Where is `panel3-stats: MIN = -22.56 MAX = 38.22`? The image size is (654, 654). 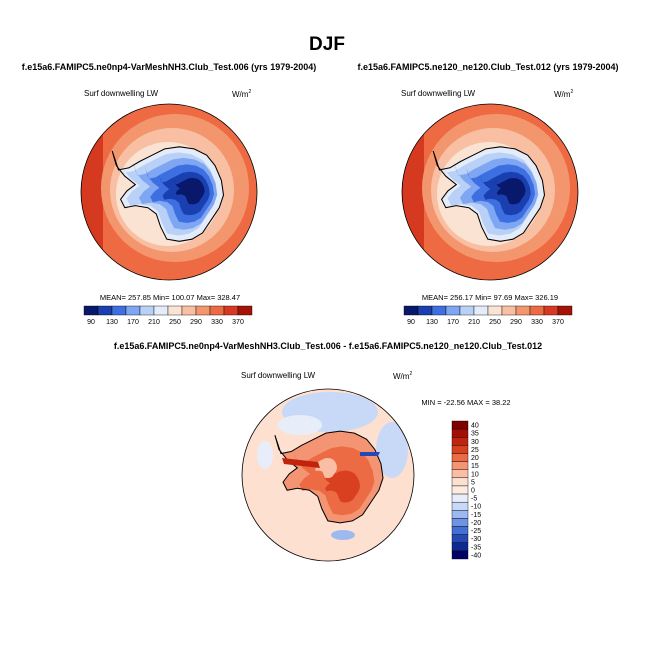 panel3-stats: MIN = -22.56 MAX = 38.22 is located at coordinates (465, 402).